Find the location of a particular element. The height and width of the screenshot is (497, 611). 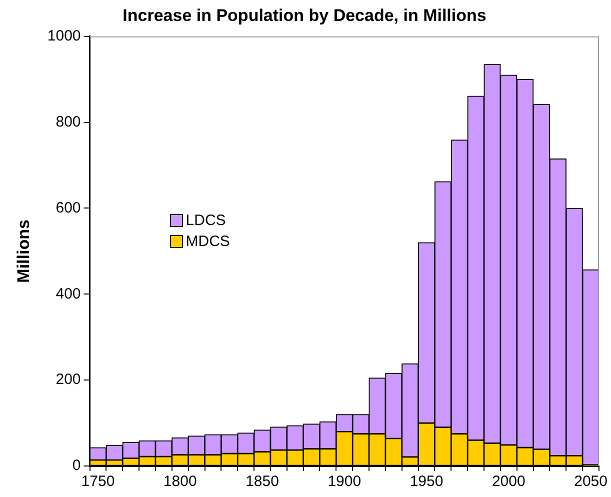

x-tick-label: 1900 is located at coordinates (345, 481).